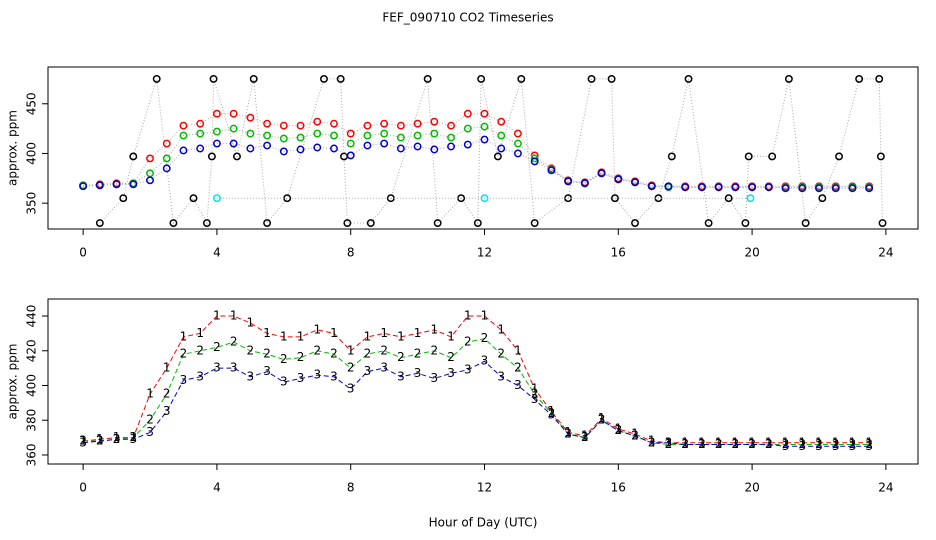  Describe the element at coordinates (32, 103) in the screenshot. I see `y-tick-label: 450` at that location.